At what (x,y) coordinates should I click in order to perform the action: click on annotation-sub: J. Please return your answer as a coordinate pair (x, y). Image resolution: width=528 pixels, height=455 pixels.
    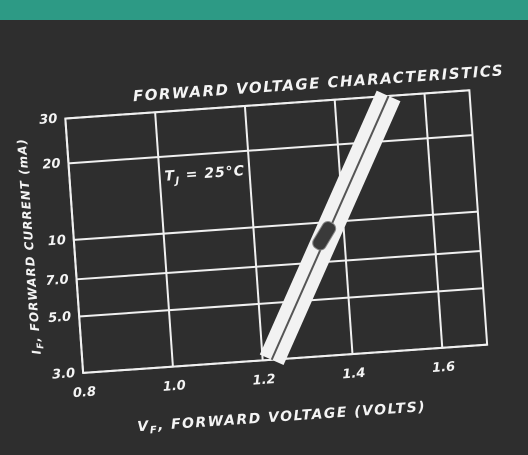
    Looking at the image, I should click on (176, 181).